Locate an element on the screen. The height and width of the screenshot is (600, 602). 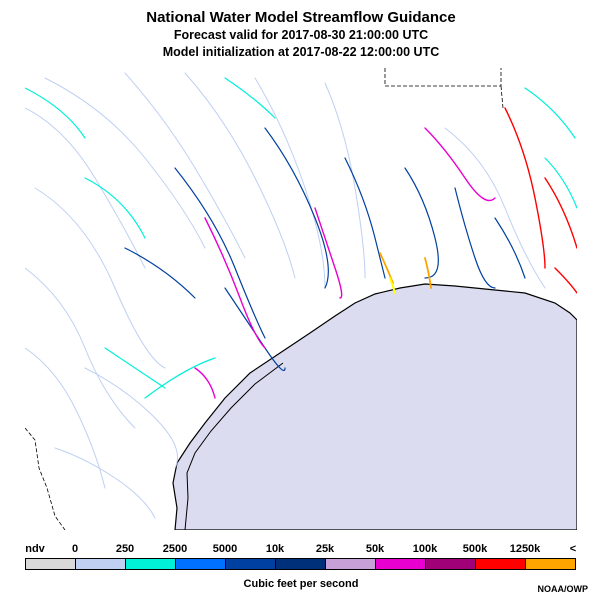
legend-label-50k: 50k is located at coordinates (375, 549).